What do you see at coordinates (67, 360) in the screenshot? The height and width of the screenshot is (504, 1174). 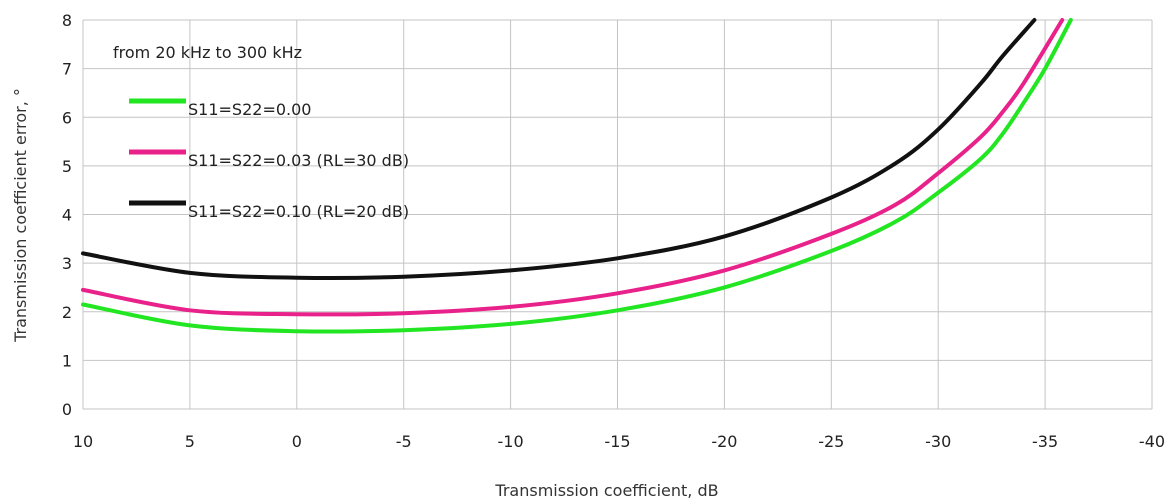 I see `y-tick-label: 1` at bounding box center [67, 360].